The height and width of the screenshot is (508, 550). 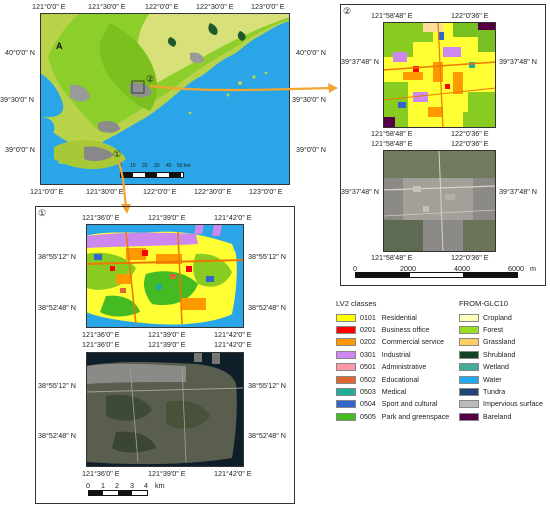 What do you see at coordinates (309, 99) in the screenshot?
I see `overview-right-tick: 39°30'0" N` at bounding box center [309, 99].